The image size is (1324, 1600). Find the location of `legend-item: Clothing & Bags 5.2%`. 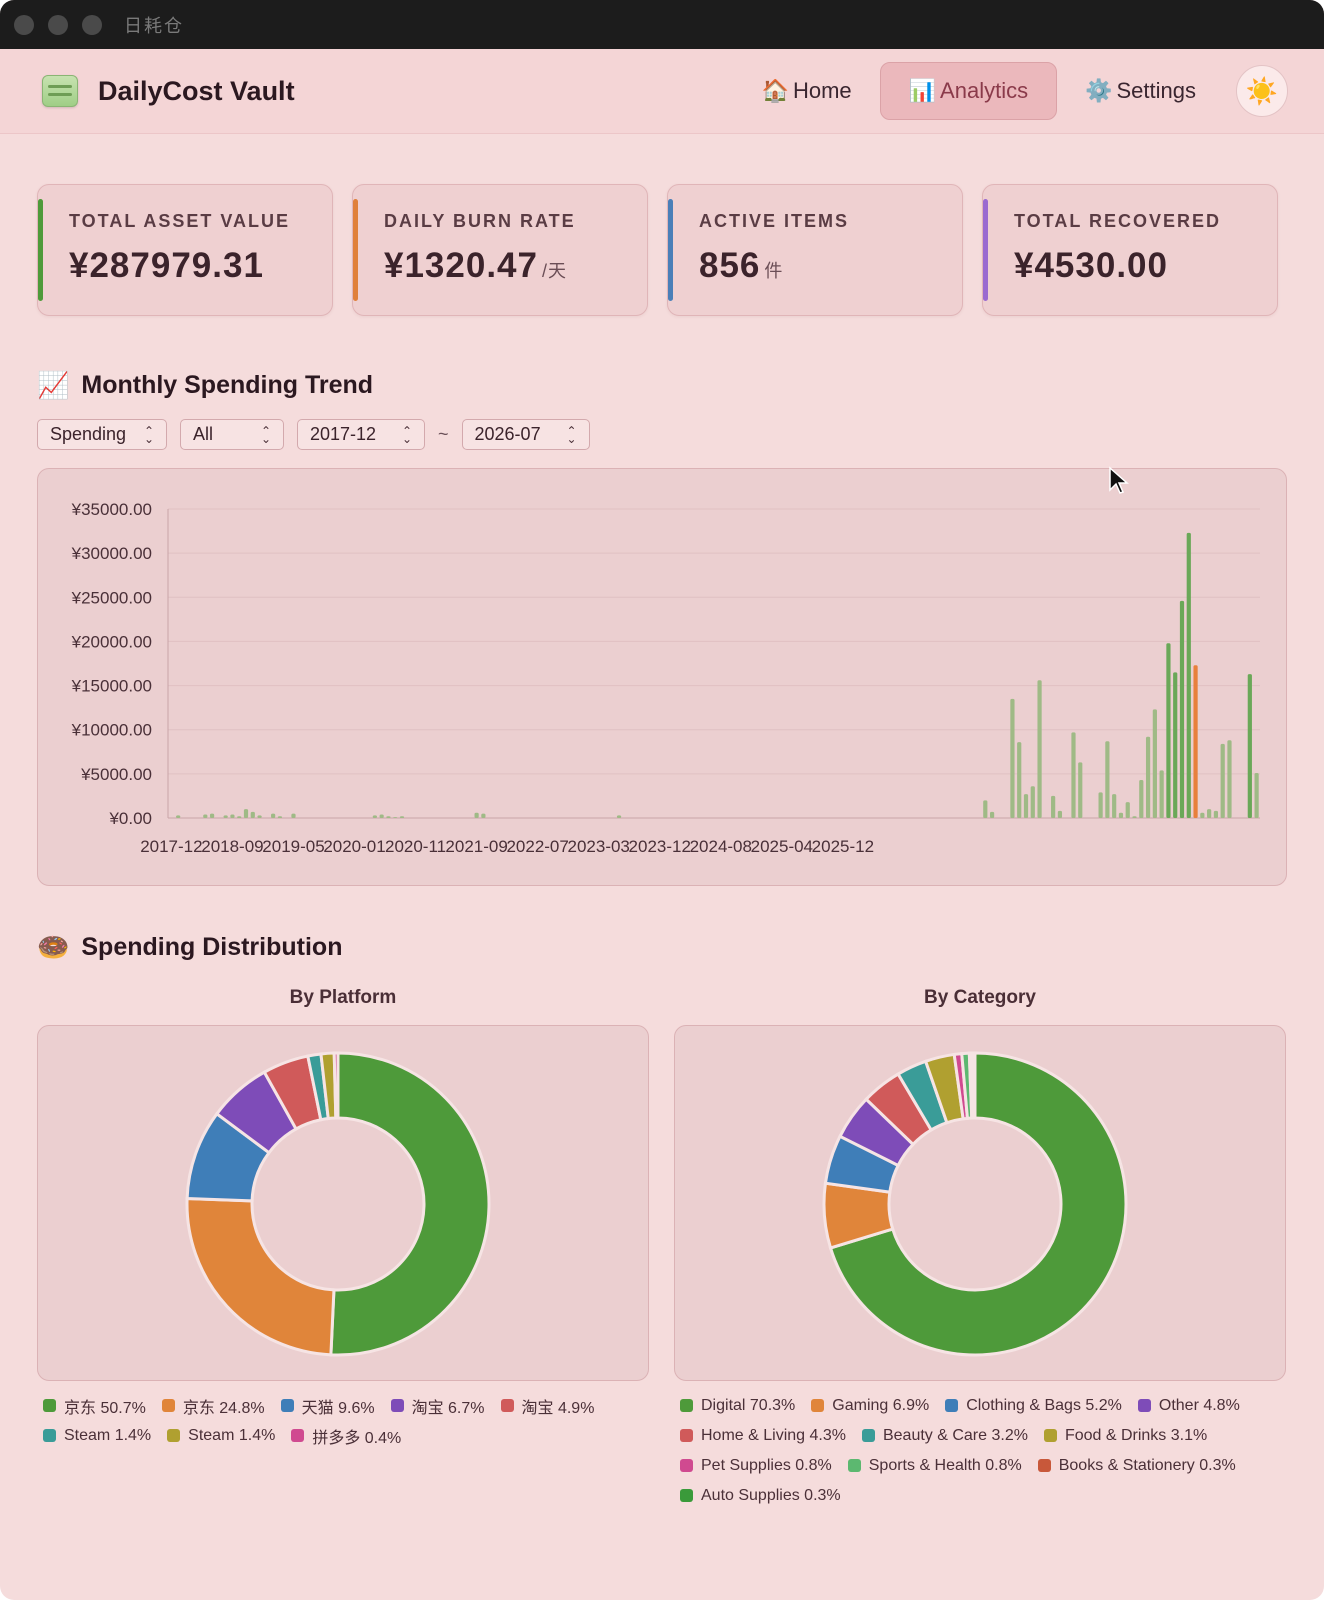

legend-item: Clothing & Bags 5.2% is located at coordinates (1033, 1405).